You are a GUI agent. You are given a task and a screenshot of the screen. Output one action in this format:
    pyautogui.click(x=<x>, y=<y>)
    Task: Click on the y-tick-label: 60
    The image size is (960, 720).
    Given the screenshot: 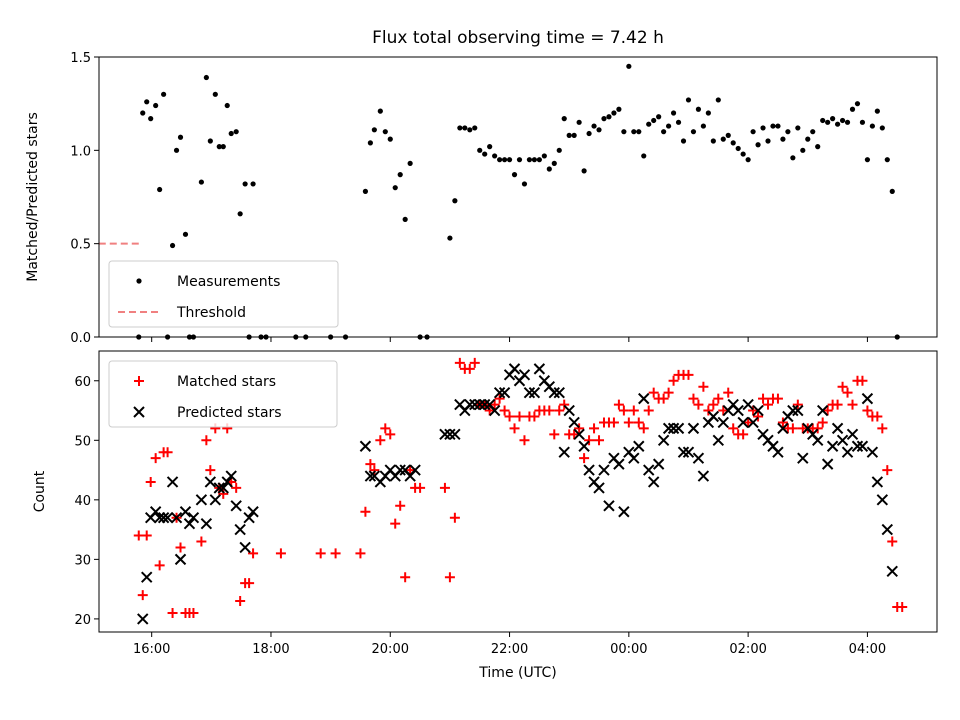 What is the action you would take?
    pyautogui.click(x=82, y=382)
    